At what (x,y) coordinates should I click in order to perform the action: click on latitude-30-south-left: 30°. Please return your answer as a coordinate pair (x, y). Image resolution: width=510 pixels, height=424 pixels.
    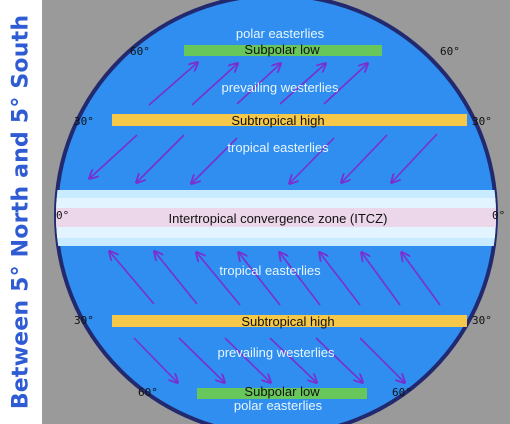
    Looking at the image, I should click on (84, 320).